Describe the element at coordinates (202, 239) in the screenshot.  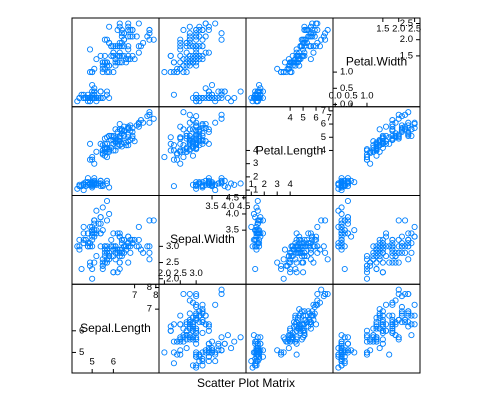
I see `variable-name: Sepal.Width` at that location.